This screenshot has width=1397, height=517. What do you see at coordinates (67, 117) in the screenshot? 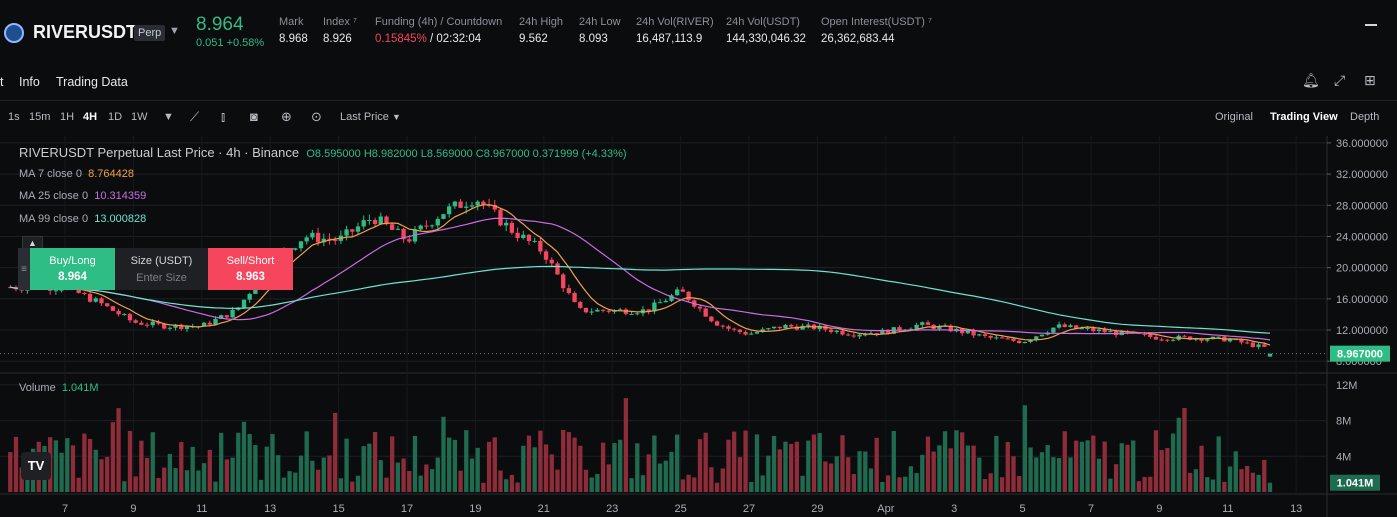
I see `interval-1h: 1H` at bounding box center [67, 117].